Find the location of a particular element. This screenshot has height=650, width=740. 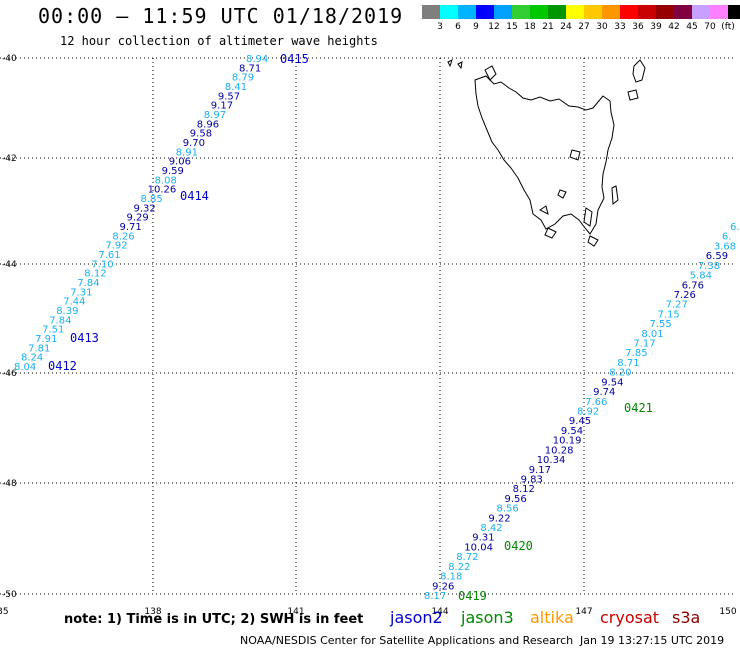

wave-height-value: 3.68 is located at coordinates (725, 246).